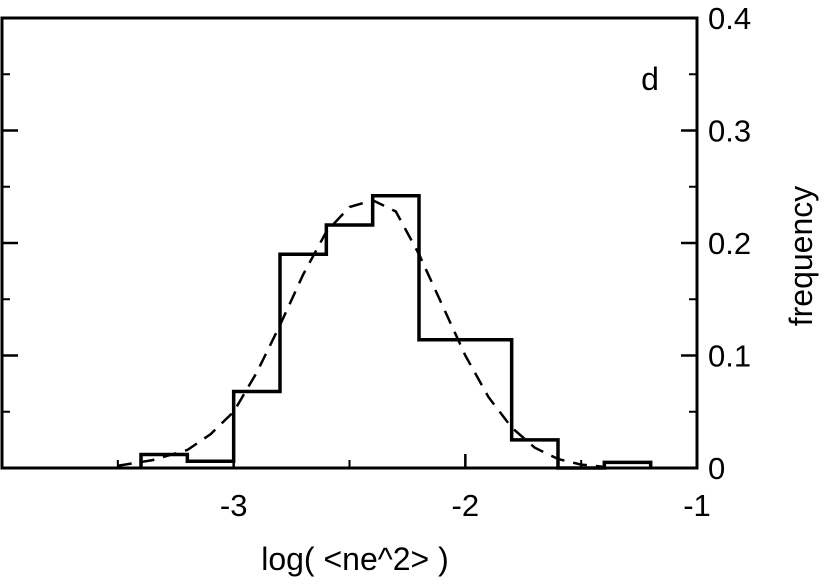 This screenshot has width=830, height=586. Describe the element at coordinates (801, 256) in the screenshot. I see `y-axis-label: frequency` at that location.